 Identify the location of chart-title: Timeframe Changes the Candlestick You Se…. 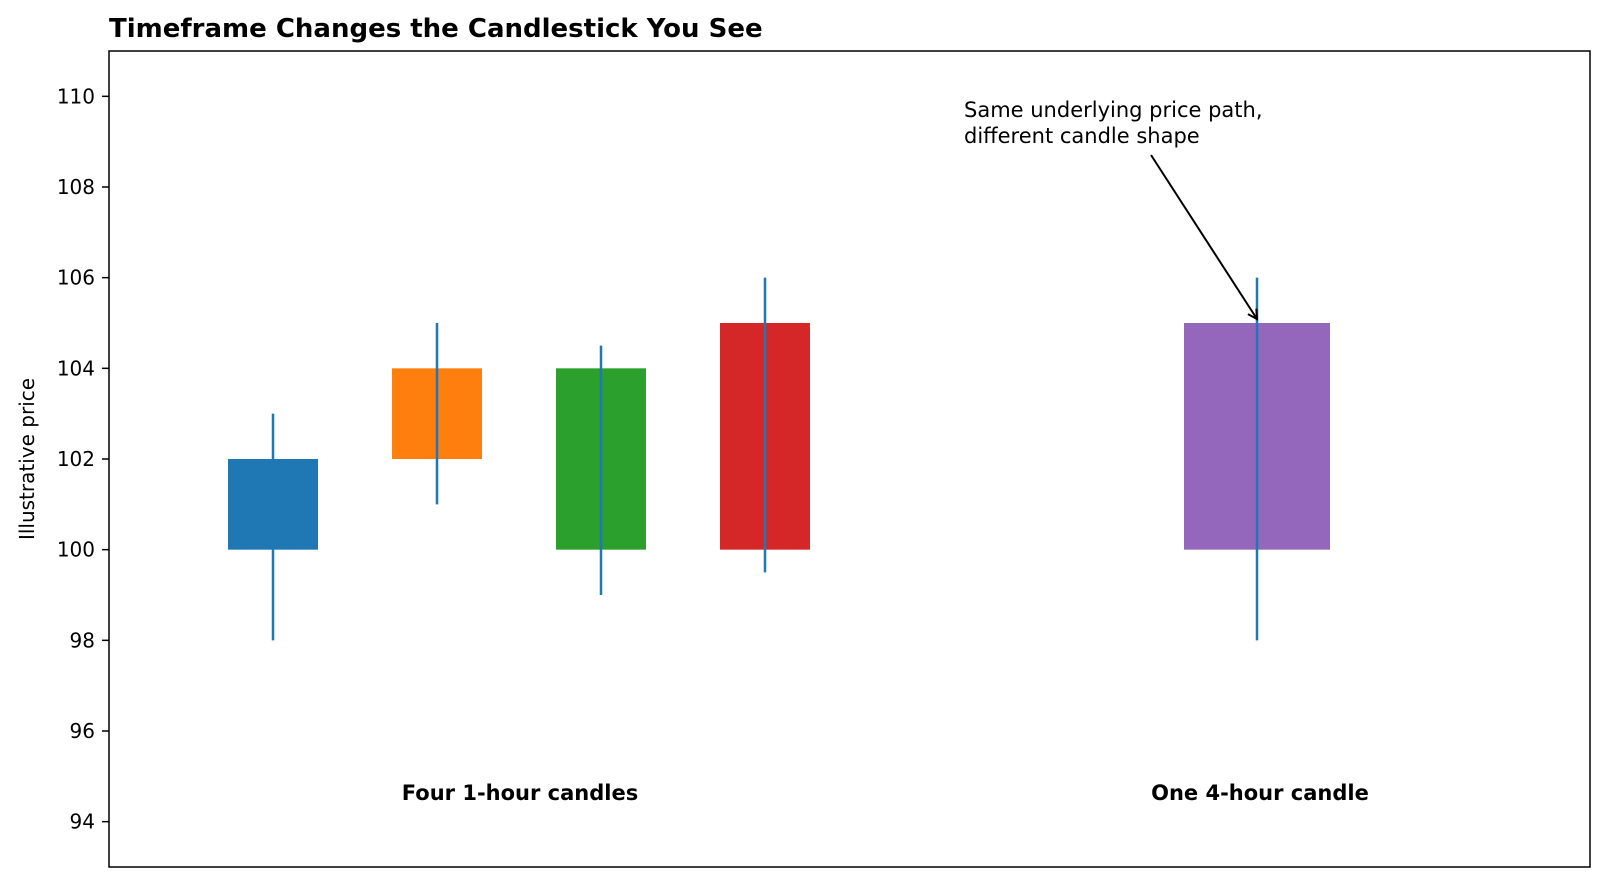
(436, 29).